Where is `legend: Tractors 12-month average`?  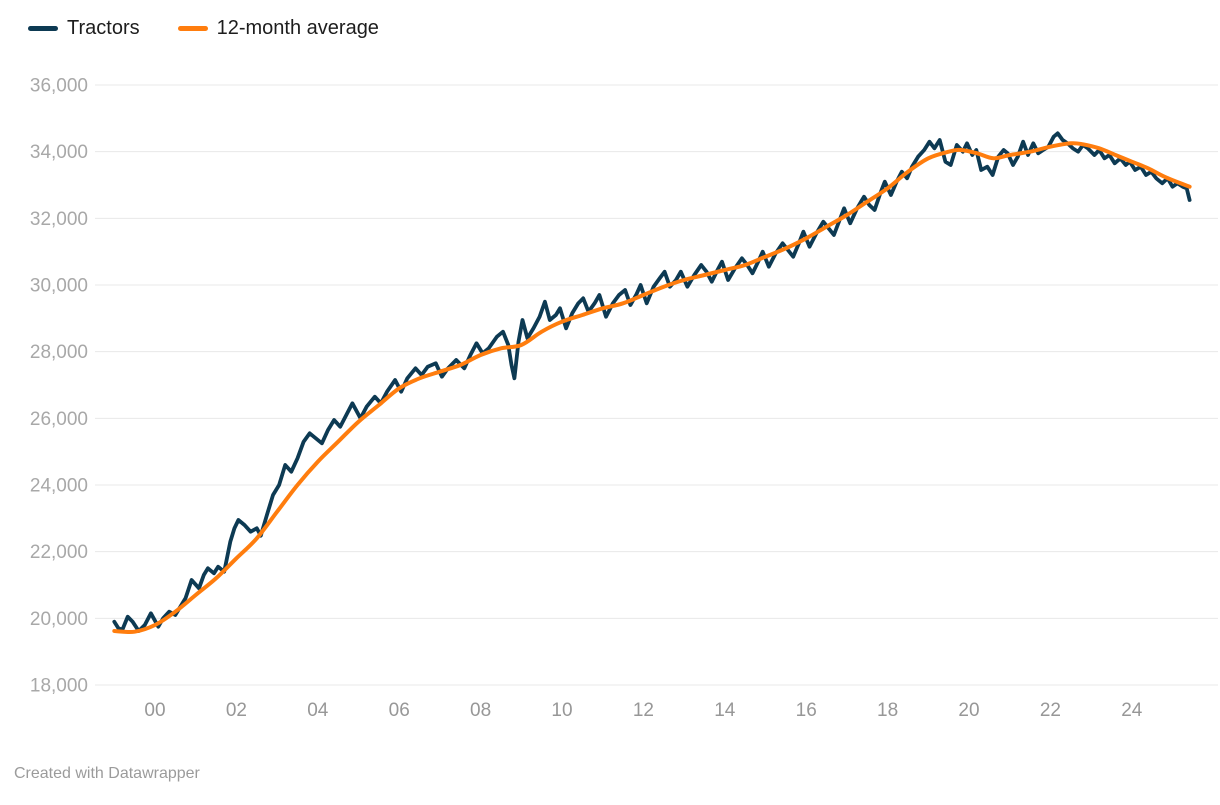
legend: Tractors 12-month average is located at coordinates (203, 28).